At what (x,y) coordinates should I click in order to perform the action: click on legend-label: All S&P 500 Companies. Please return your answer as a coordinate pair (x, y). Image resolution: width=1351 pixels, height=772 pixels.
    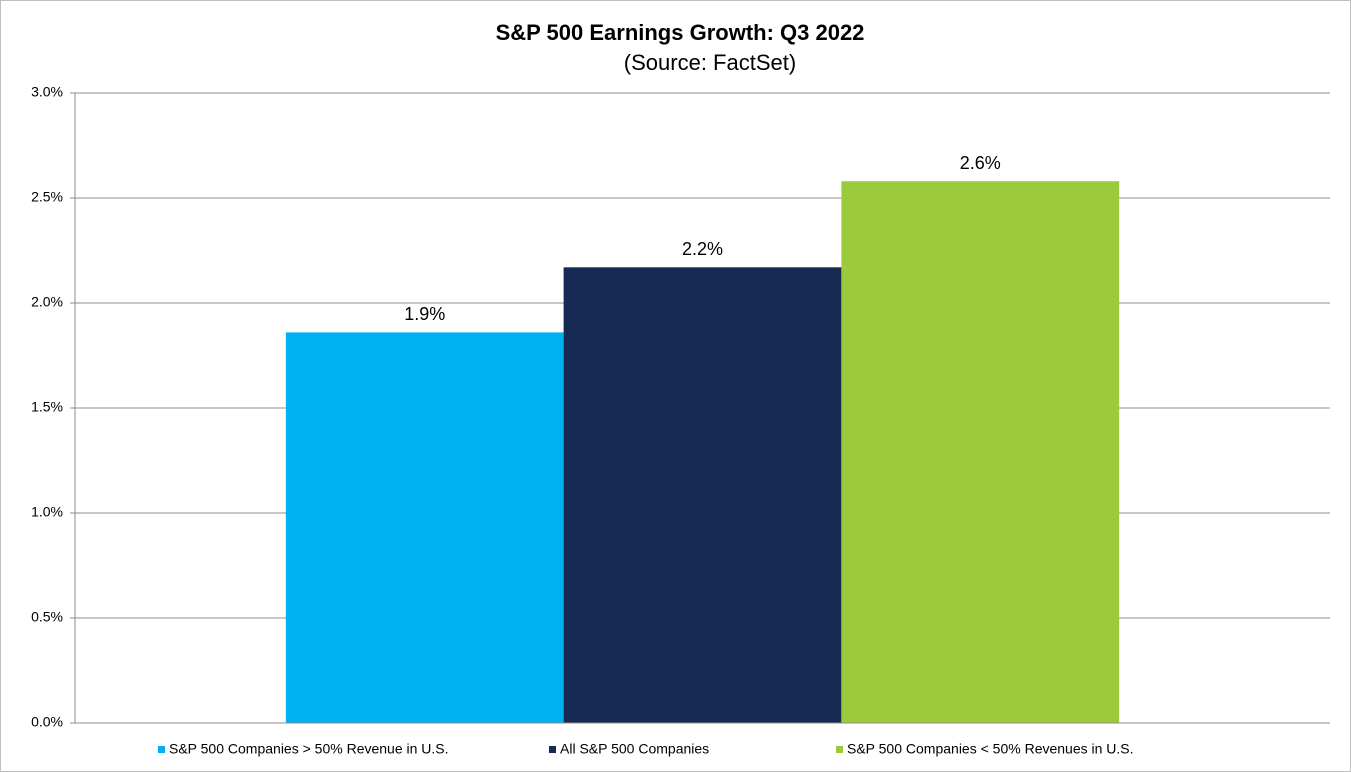
    Looking at the image, I should click on (634, 749).